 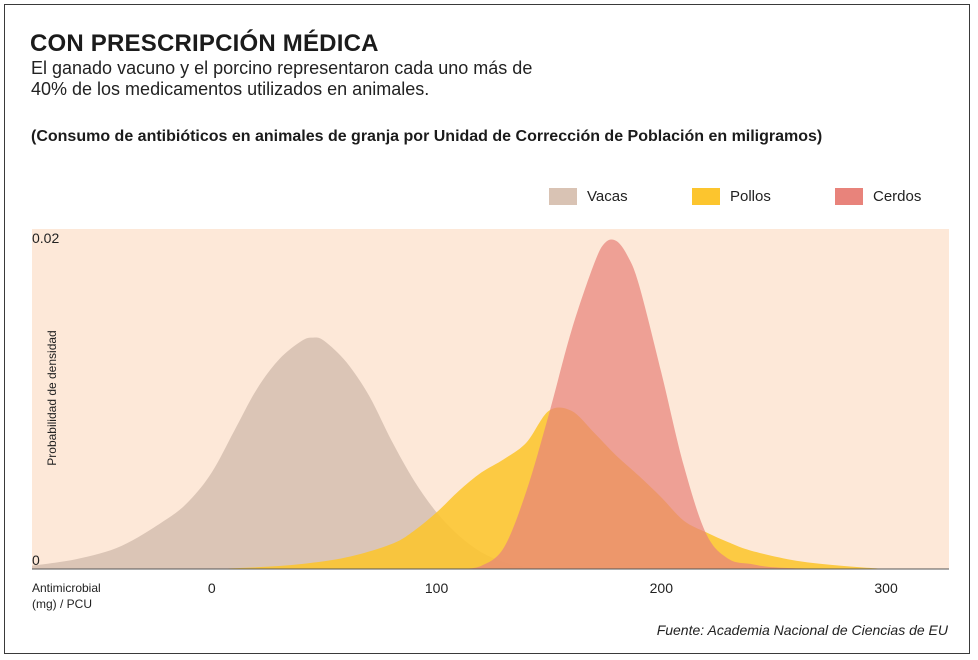 I want to click on legend-swatch-vacas, so click(x=563, y=196).